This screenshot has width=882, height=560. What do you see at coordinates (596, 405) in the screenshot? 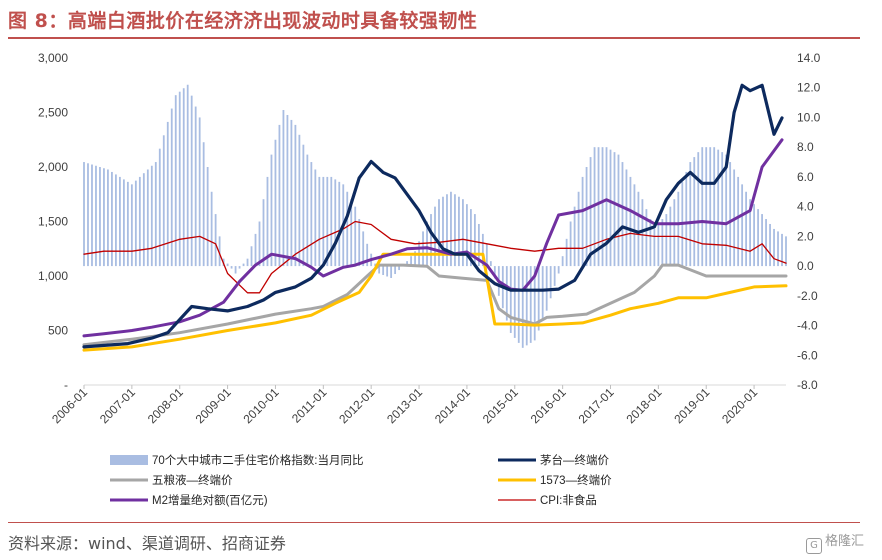
I see `x-tick-label: 2017-01` at bounding box center [596, 405].